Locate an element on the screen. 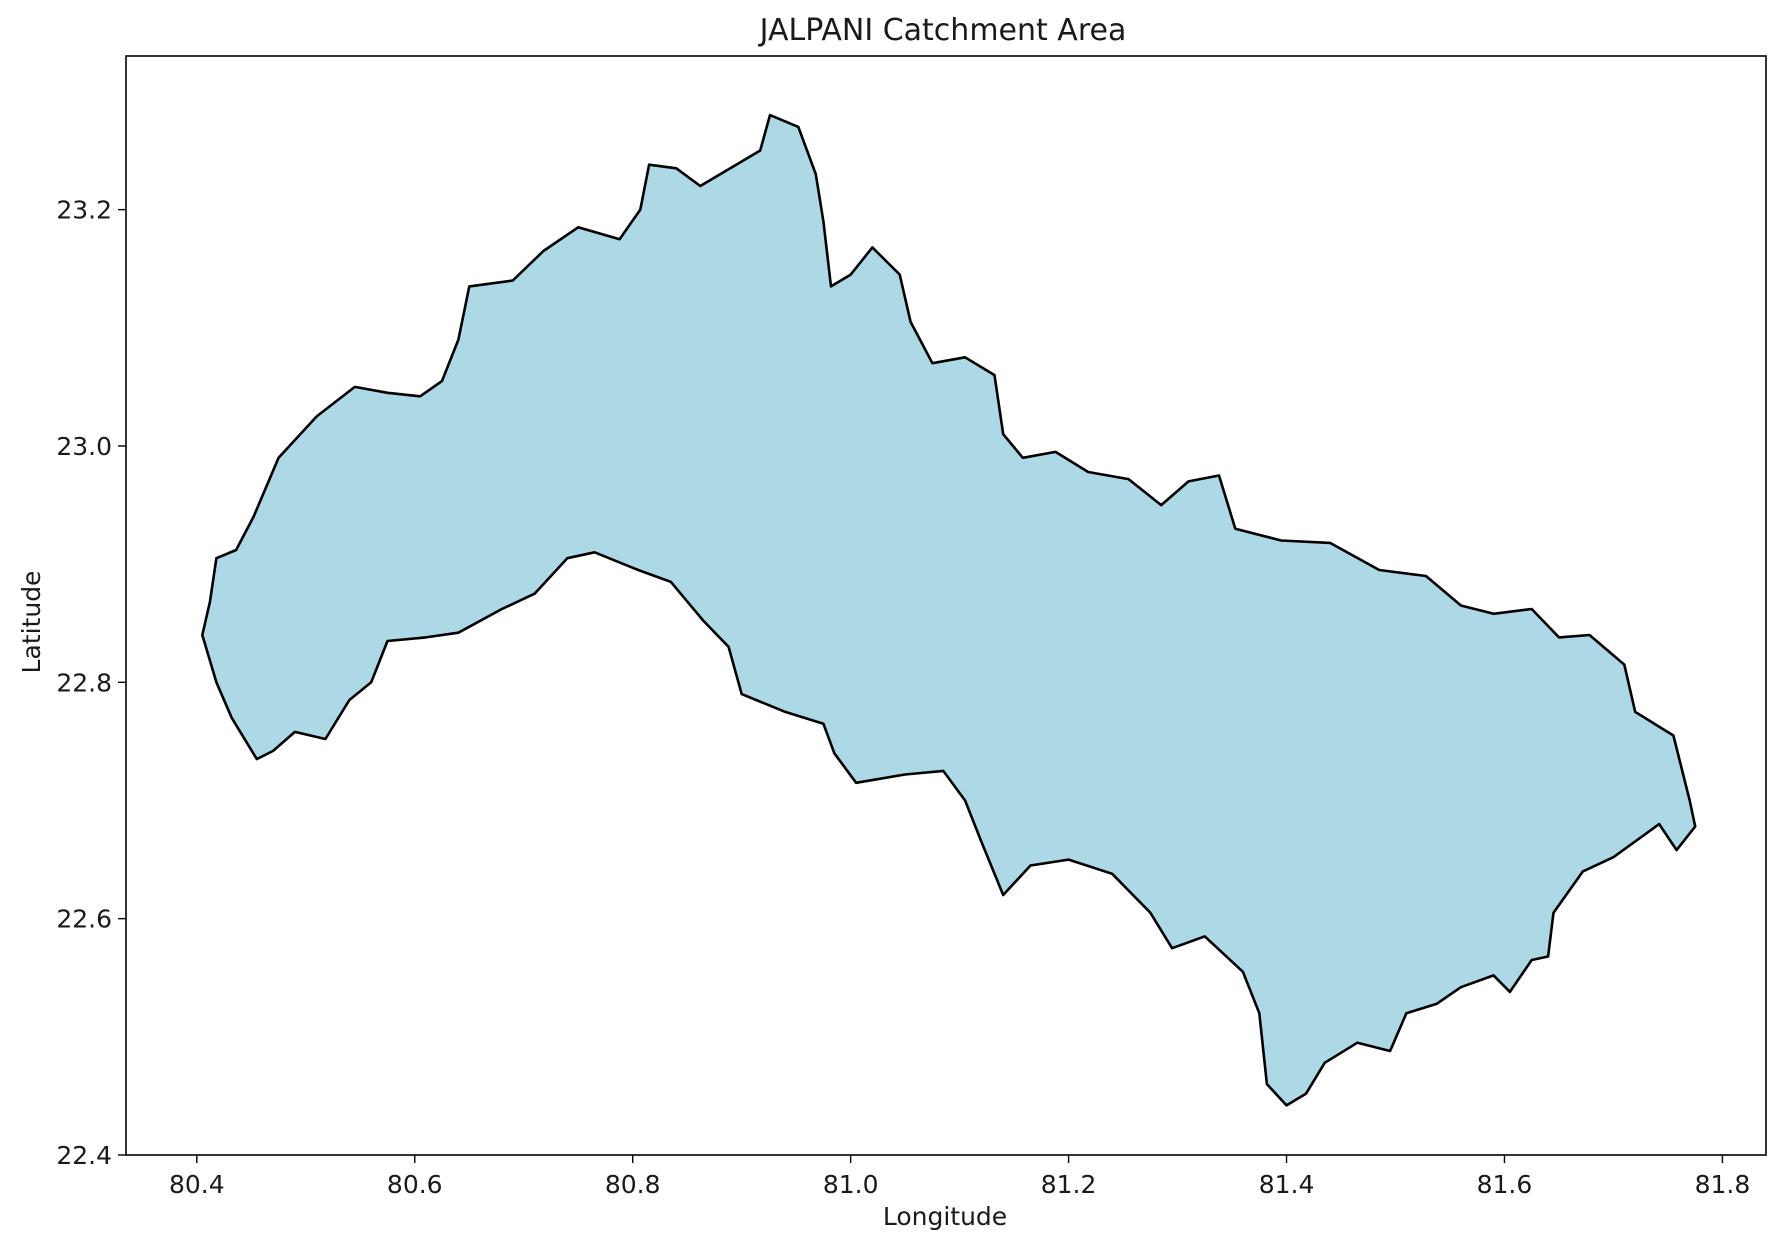 This screenshot has width=1781, height=1246. y-axis-ticks: 22.4 22.6 22.8 23.0 23.2 is located at coordinates (91, 683).